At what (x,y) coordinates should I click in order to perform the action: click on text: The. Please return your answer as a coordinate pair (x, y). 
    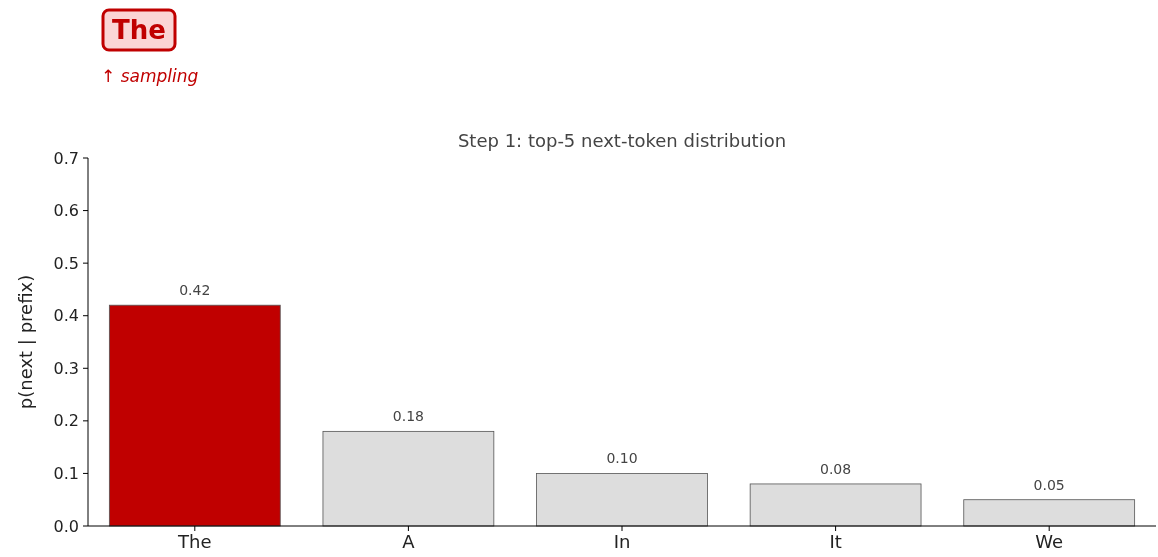
    Looking at the image, I should click on (139, 30).